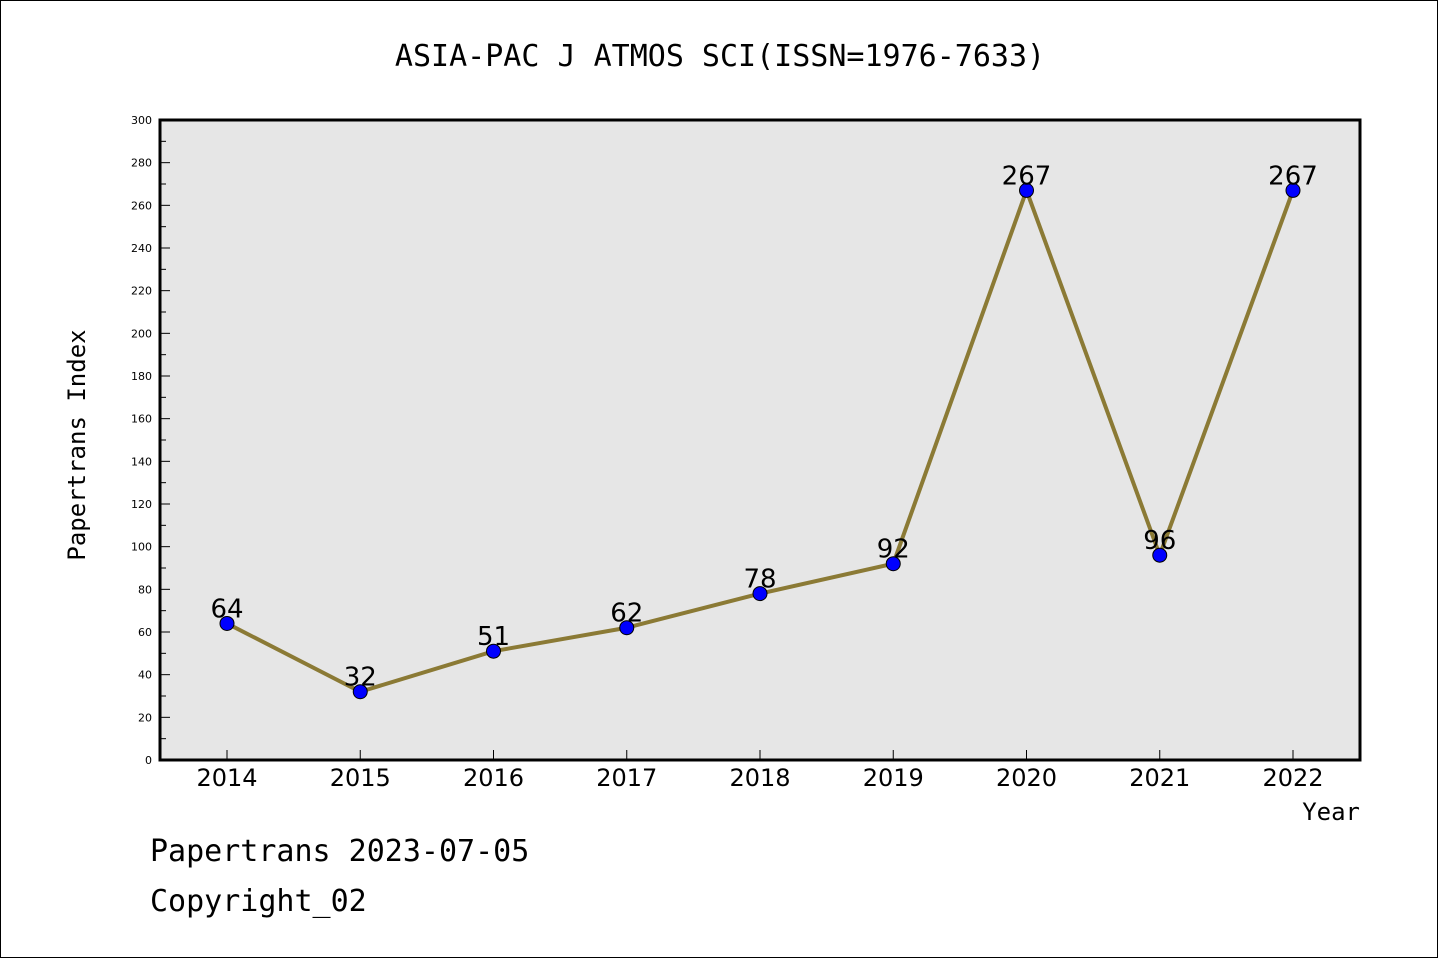 This screenshot has width=1440, height=960. Describe the element at coordinates (145, 717) in the screenshot. I see `y-tick-label: 20` at that location.